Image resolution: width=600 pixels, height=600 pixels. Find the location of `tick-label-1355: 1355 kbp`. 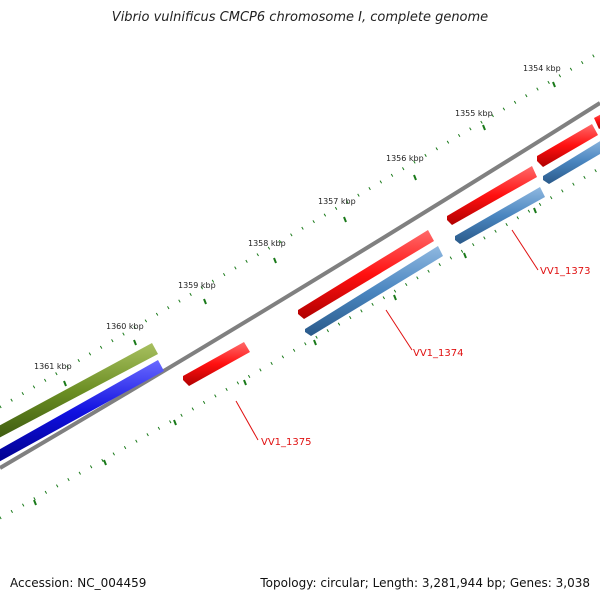

tick-label-1355: 1355 kbp is located at coordinates (474, 113).